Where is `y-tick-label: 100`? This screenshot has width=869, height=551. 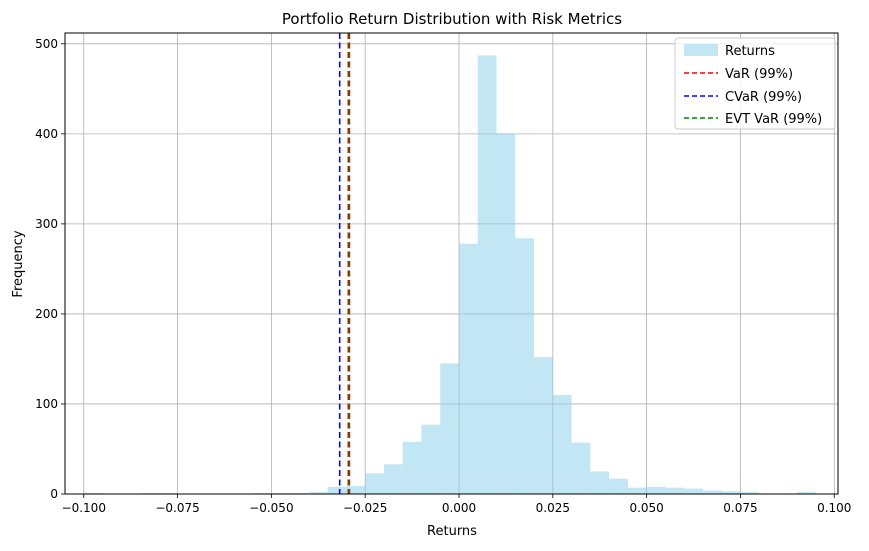
y-tick-label: 100 is located at coordinates (46, 404).